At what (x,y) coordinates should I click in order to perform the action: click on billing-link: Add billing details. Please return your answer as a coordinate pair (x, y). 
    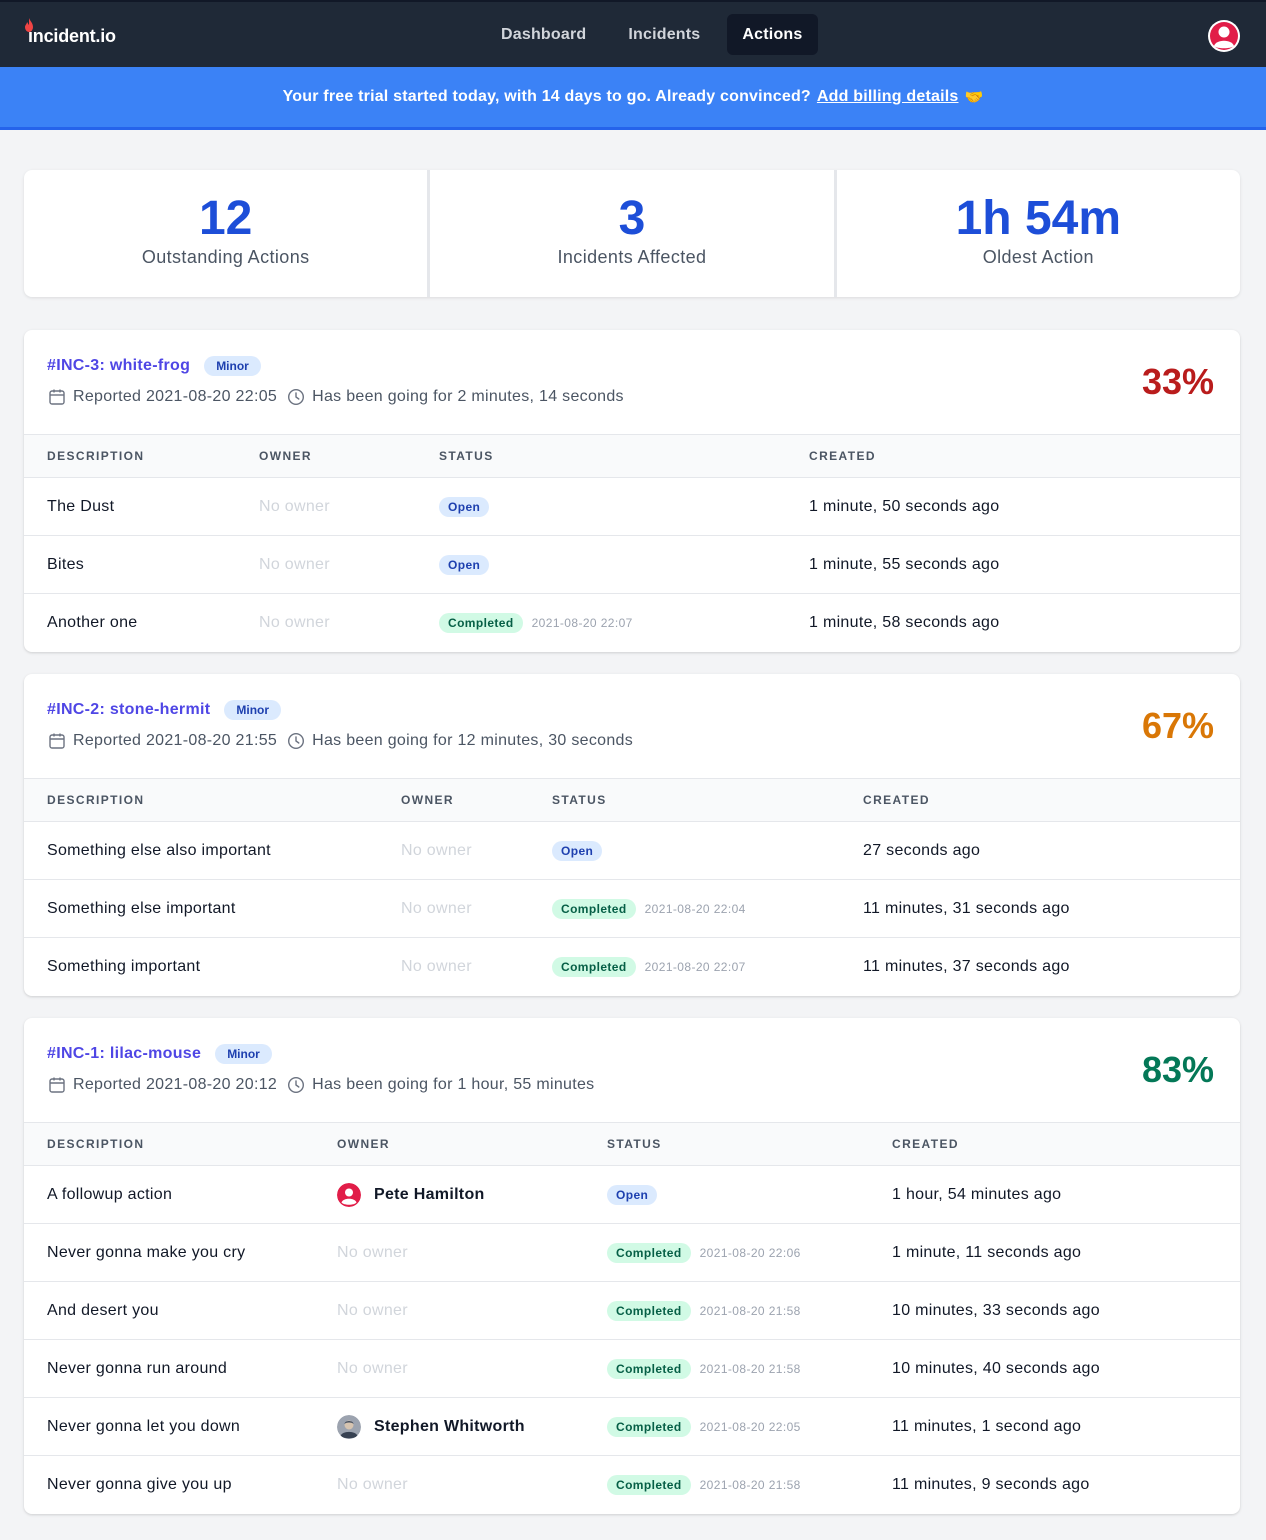
    Looking at the image, I should click on (887, 96).